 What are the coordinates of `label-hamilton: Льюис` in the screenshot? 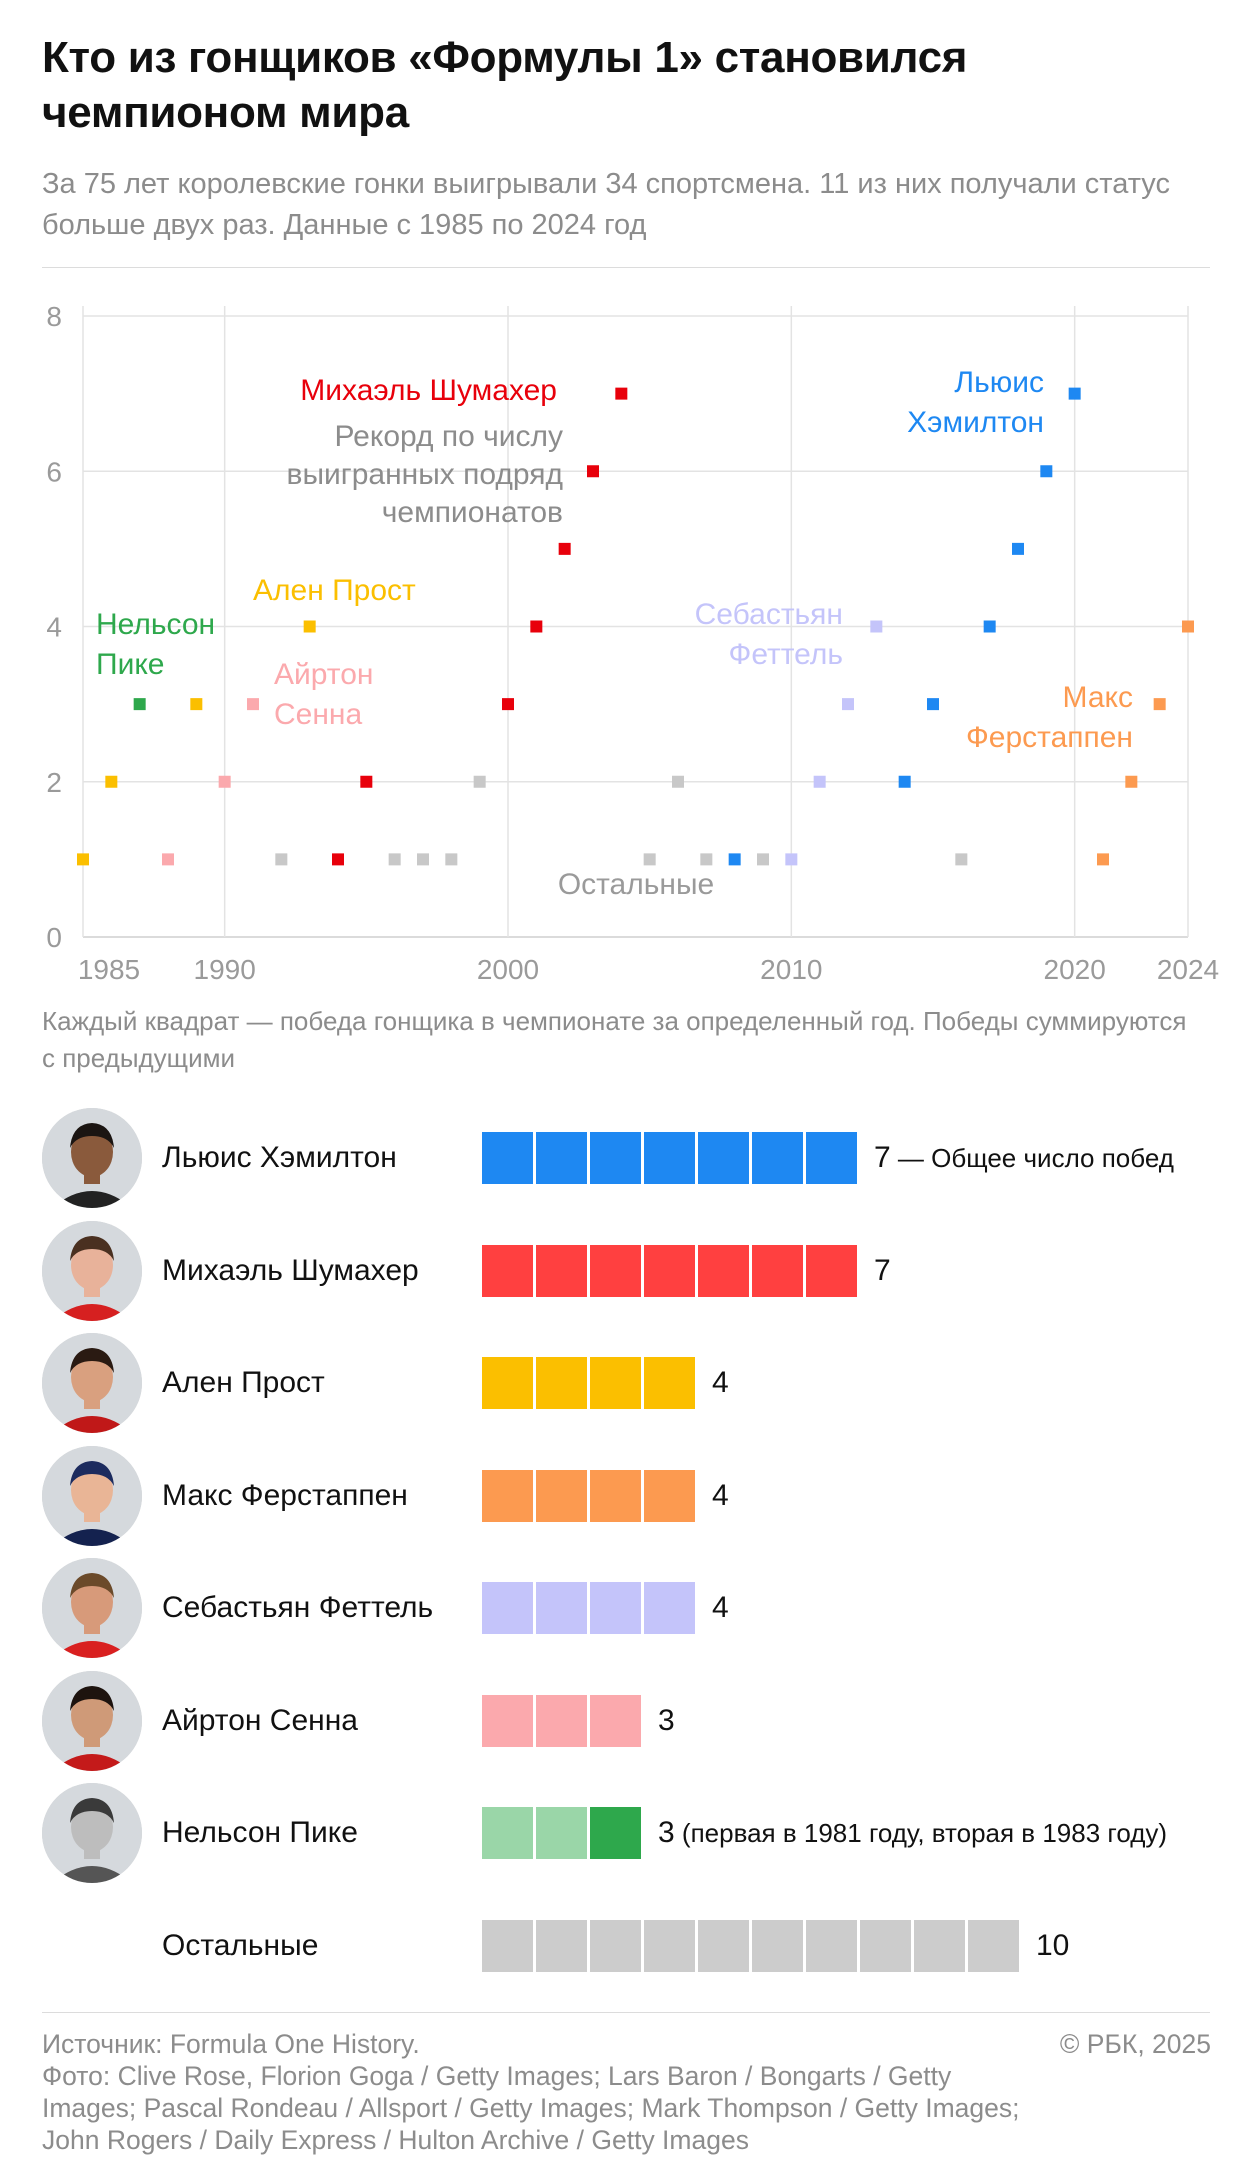 It's located at (999, 382).